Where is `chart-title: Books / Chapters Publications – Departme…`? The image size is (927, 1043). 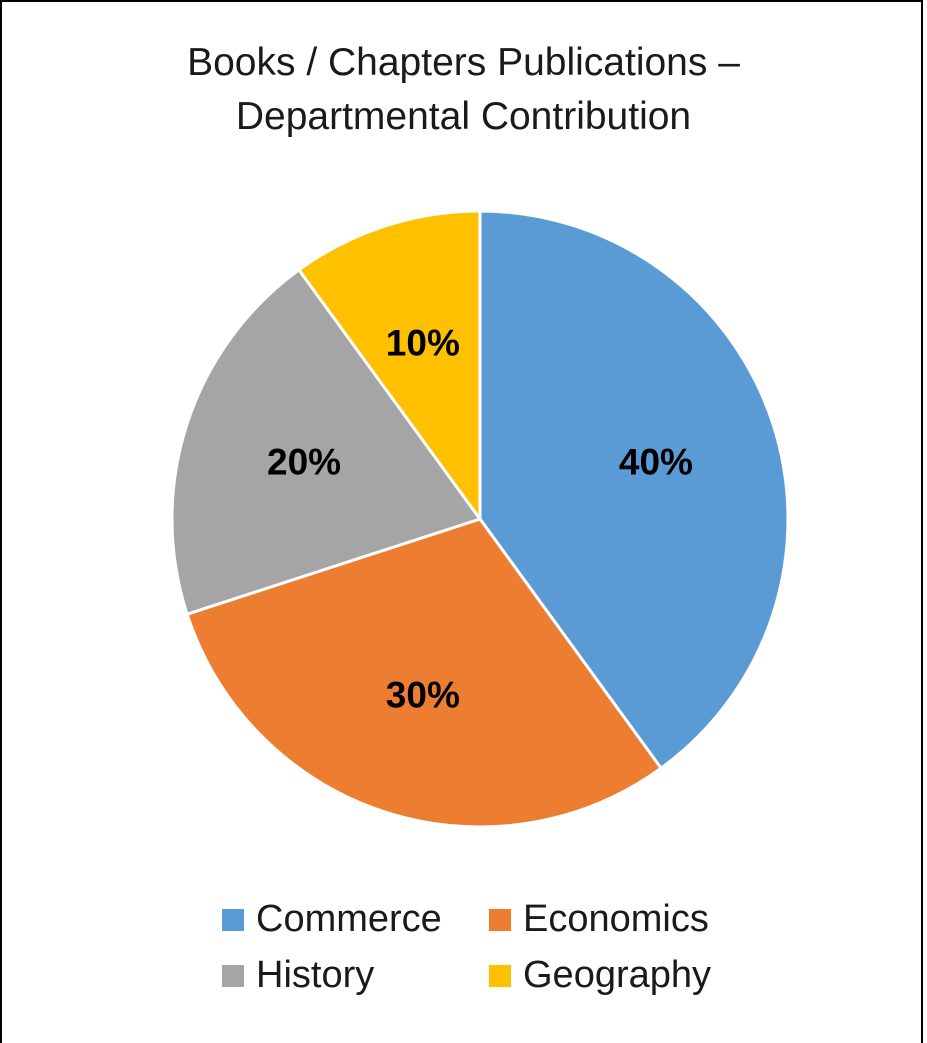
chart-title: Books / Chapters Publications – Departme… is located at coordinates (463, 90).